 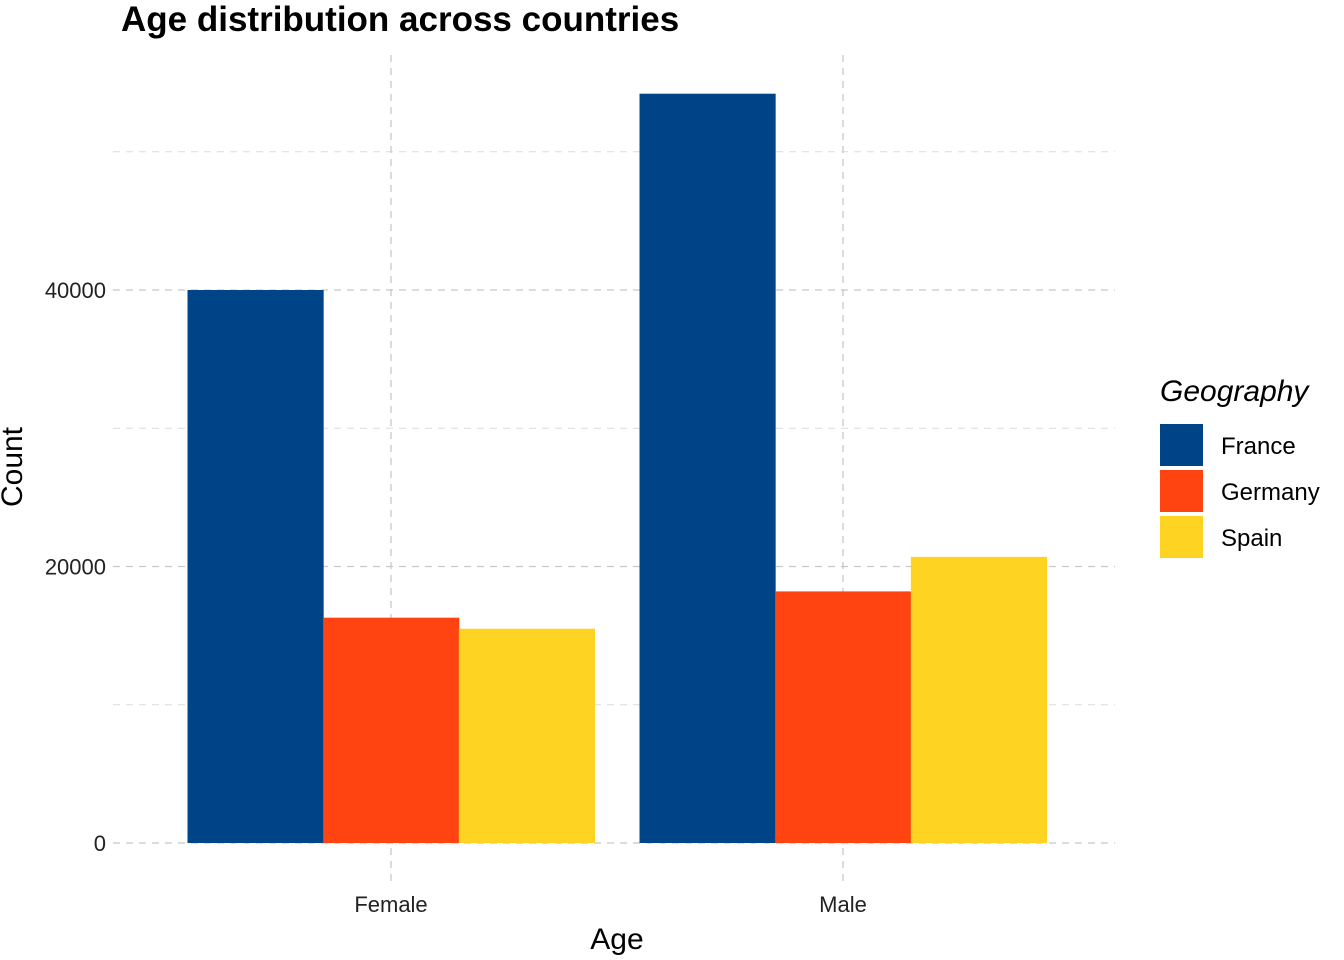 What do you see at coordinates (1181, 445) in the screenshot?
I see `legend-swatch-france` at bounding box center [1181, 445].